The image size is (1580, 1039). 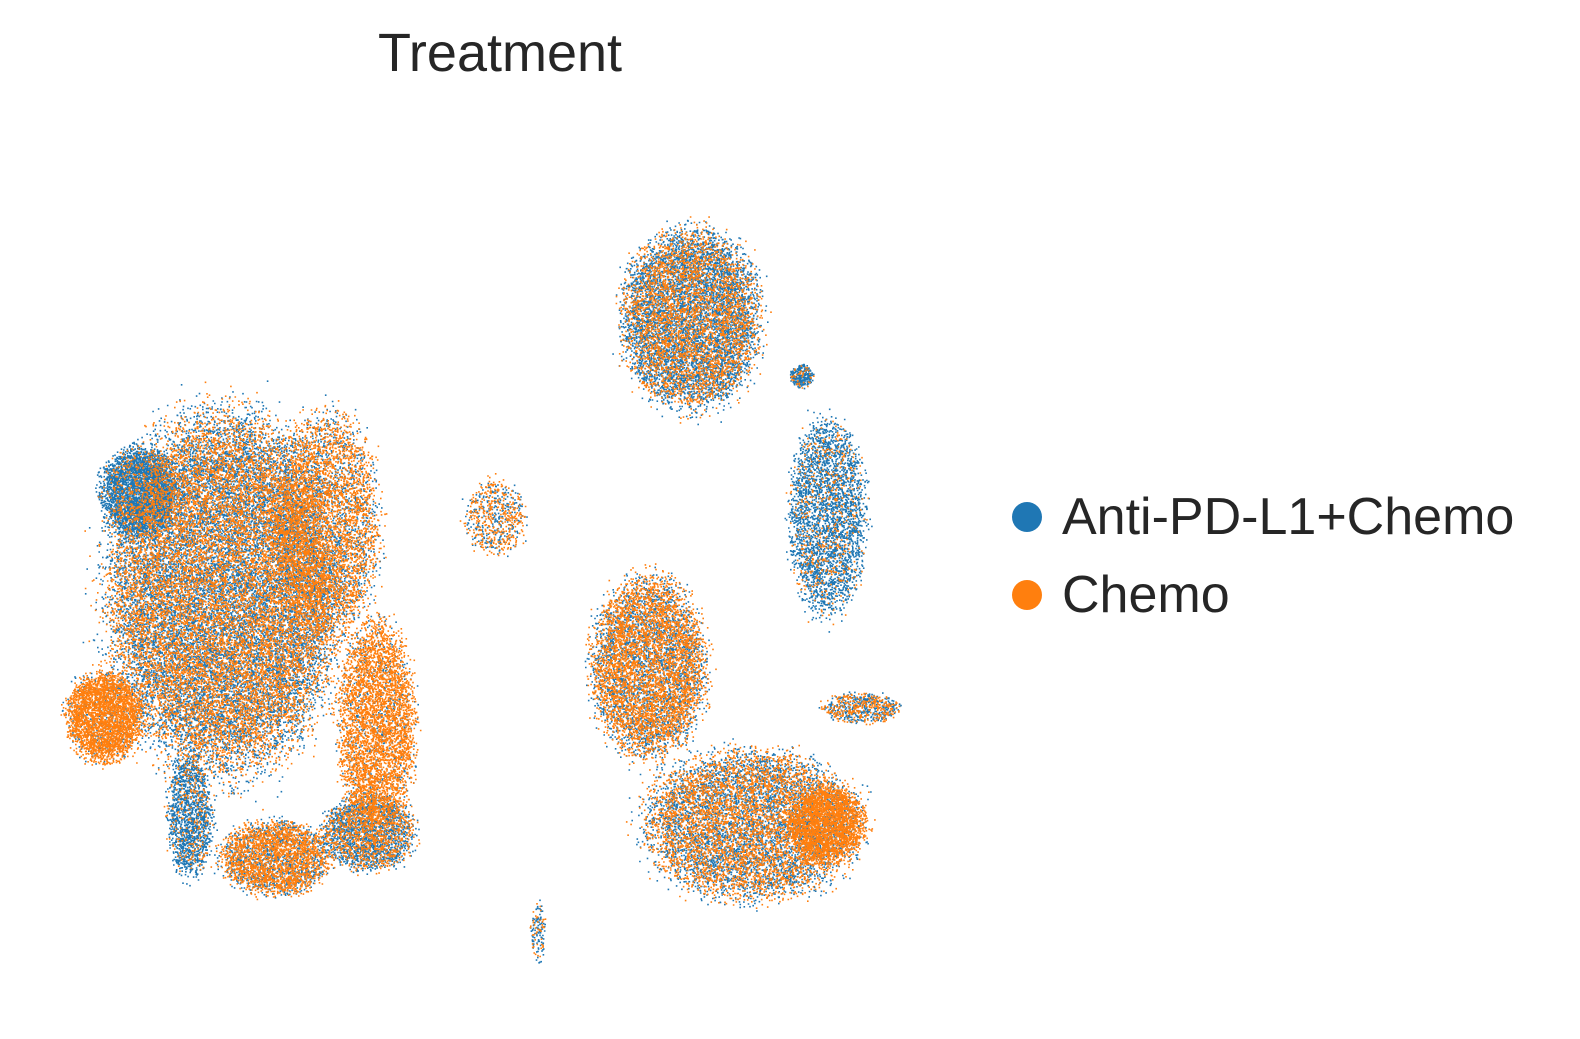 What do you see at coordinates (1027, 595) in the screenshot?
I see `legend-marker-orange` at bounding box center [1027, 595].